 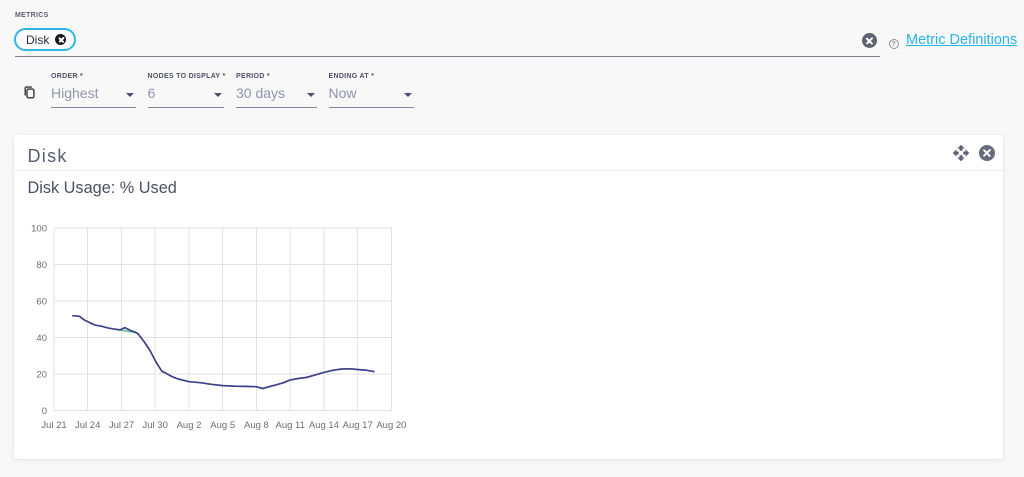 I want to click on svg-text: 80, so click(x=41, y=265).